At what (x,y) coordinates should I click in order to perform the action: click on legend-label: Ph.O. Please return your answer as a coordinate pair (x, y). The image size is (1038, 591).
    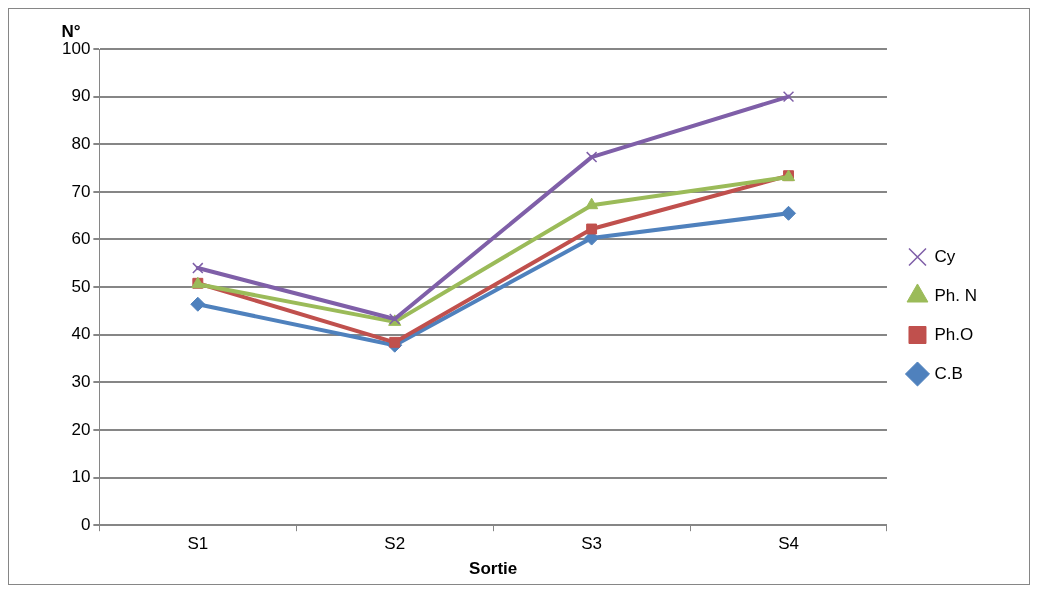
    Looking at the image, I should click on (954, 334).